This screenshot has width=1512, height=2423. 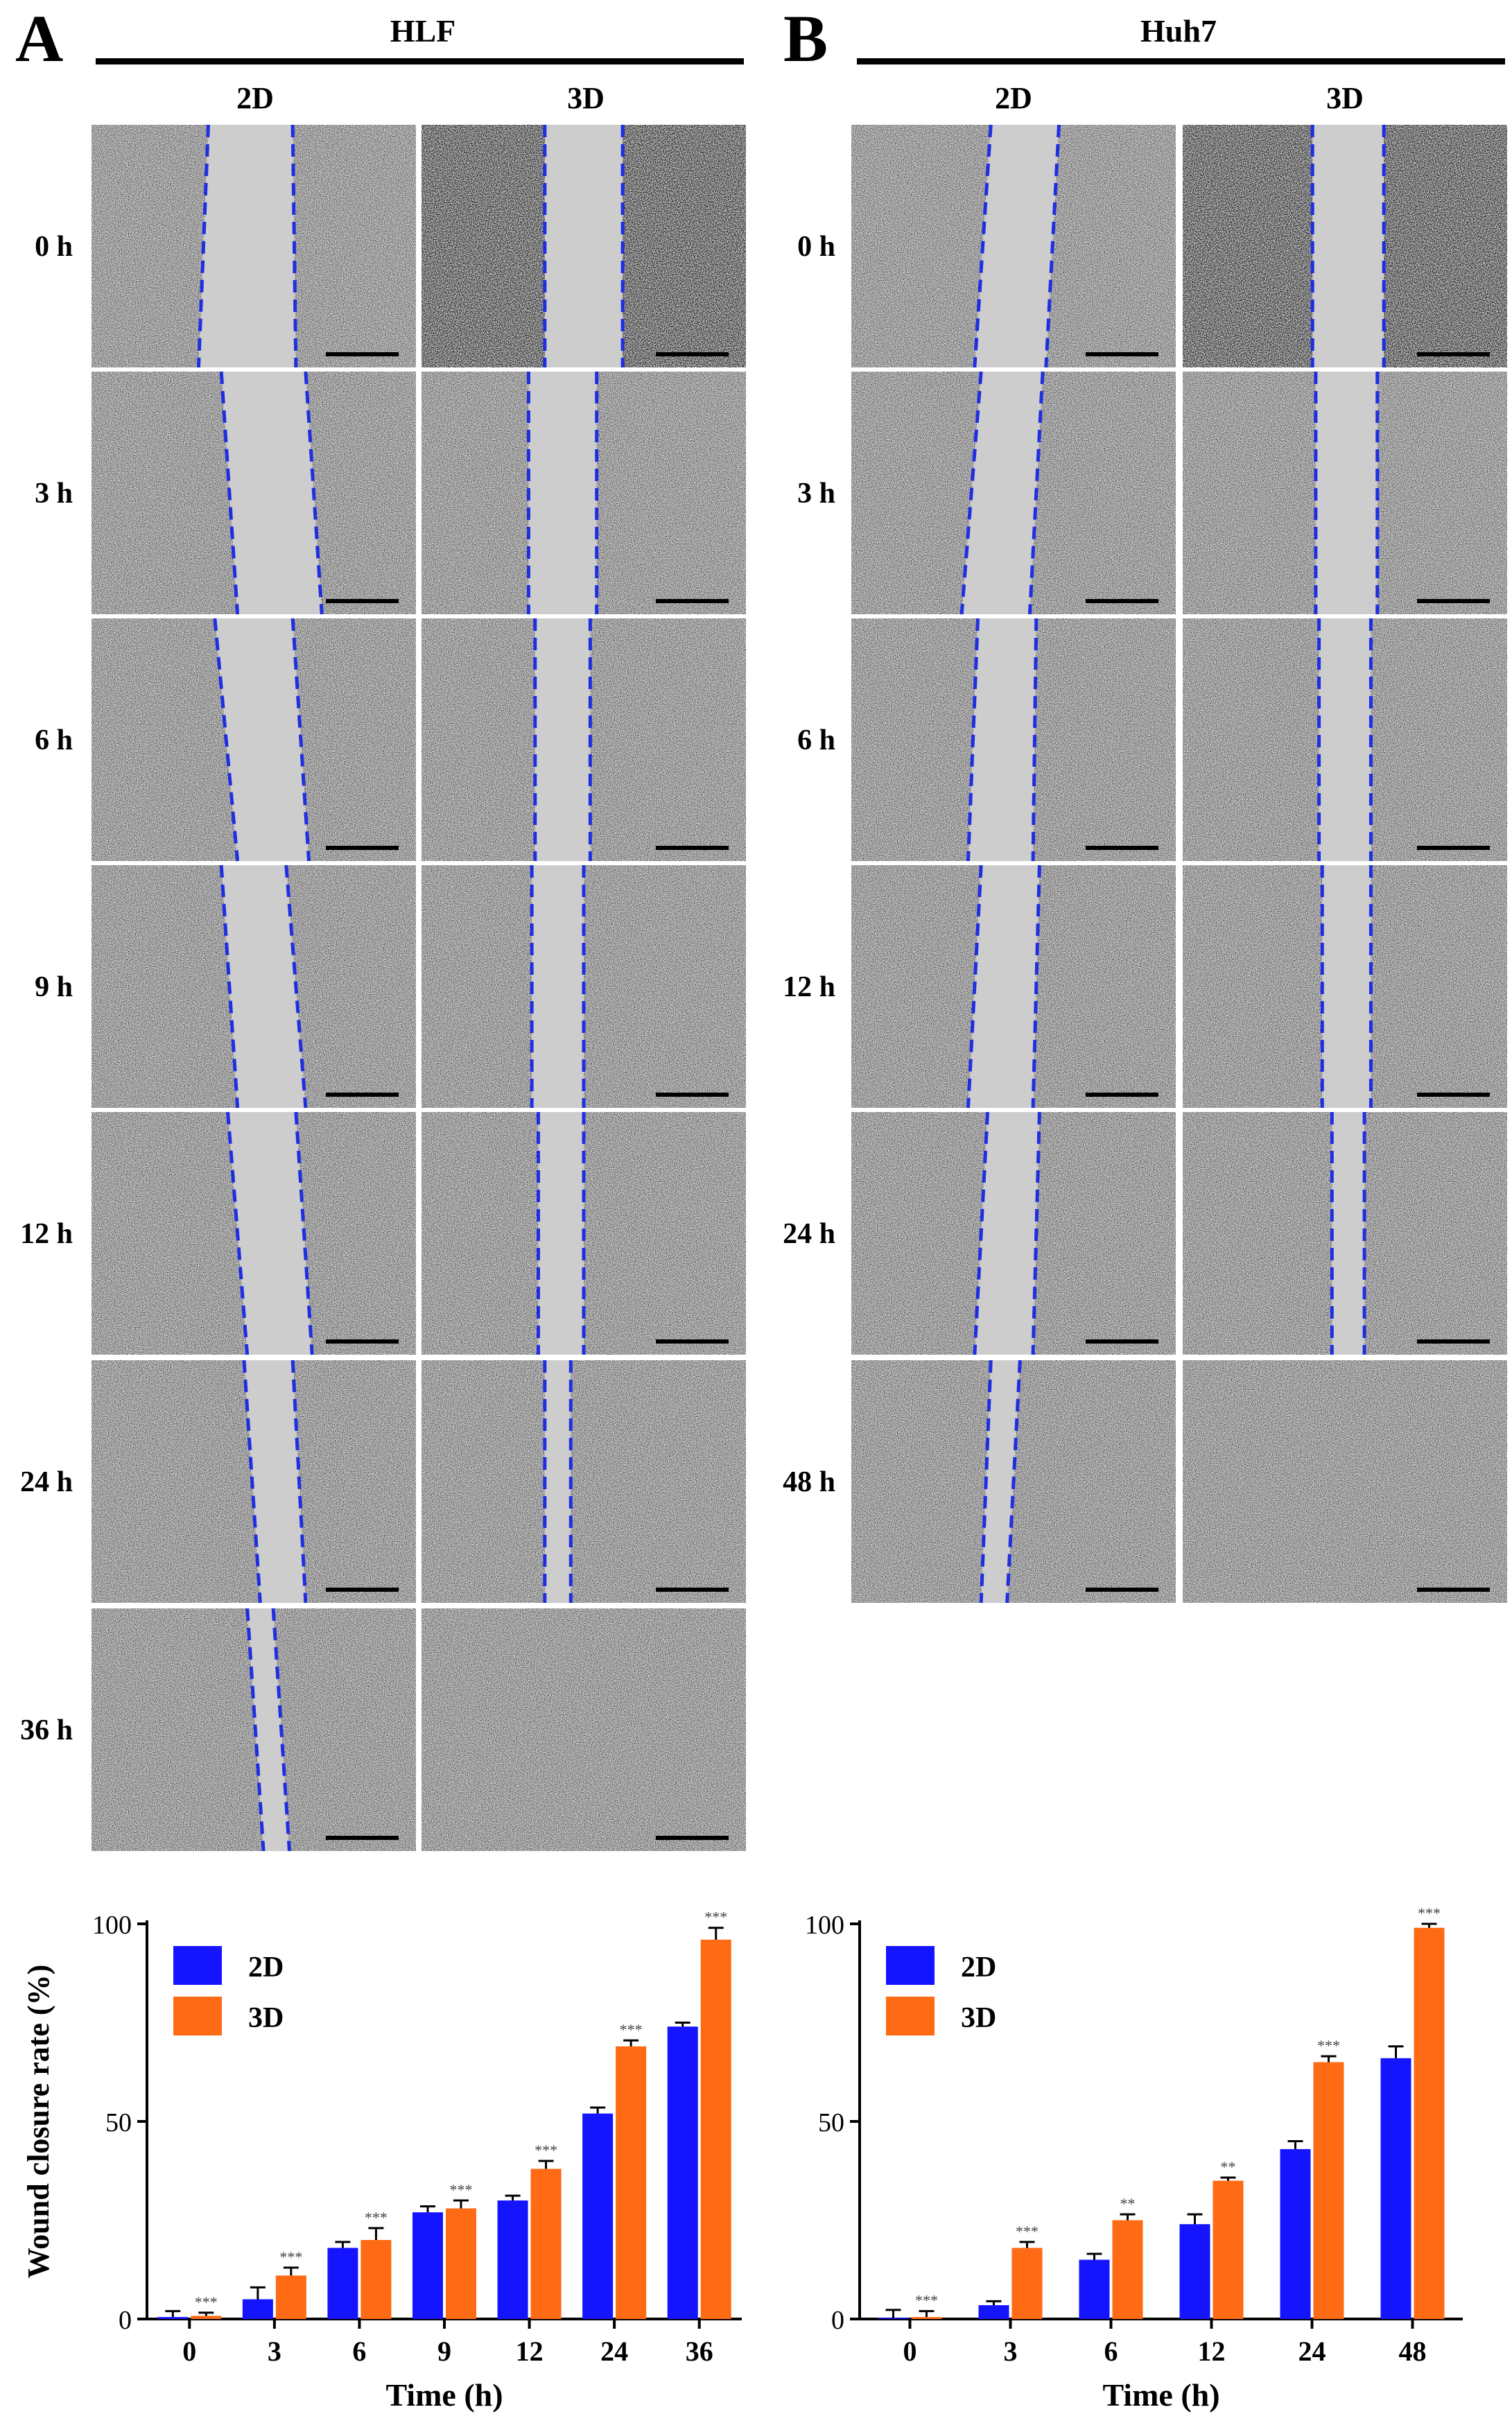 What do you see at coordinates (586, 98) in the screenshot?
I see `column-label-3d-a: 3D` at bounding box center [586, 98].